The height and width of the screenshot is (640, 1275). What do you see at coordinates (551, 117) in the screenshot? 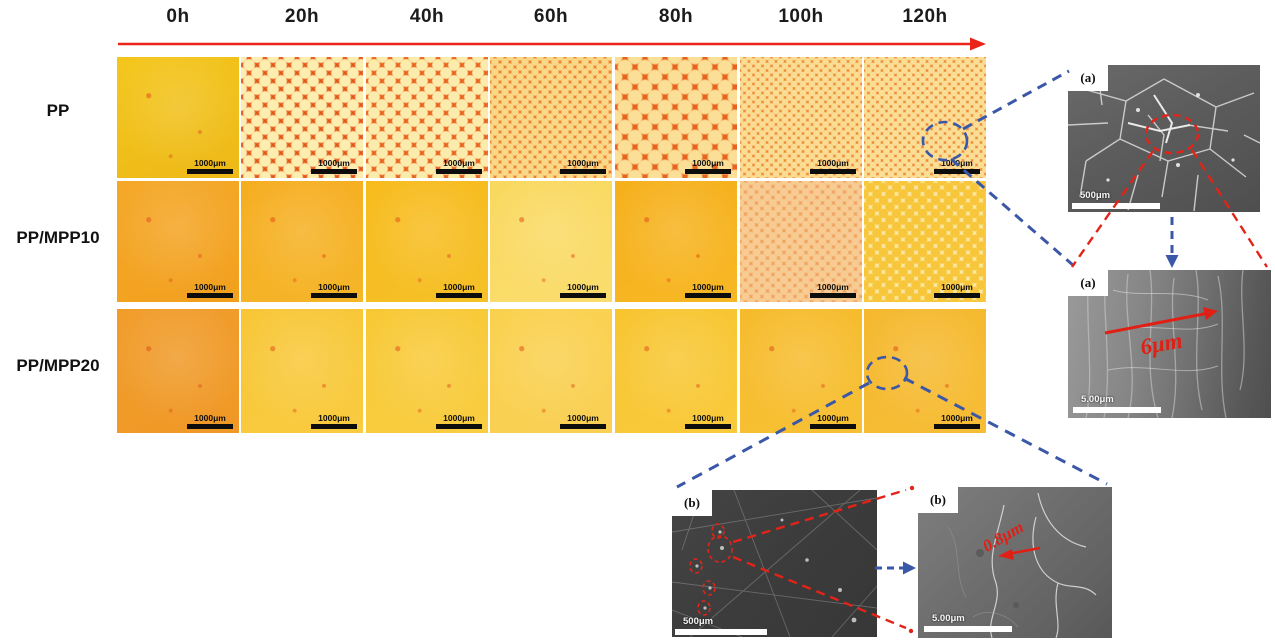
I see `micrograph-pp-60h: 1000μm` at bounding box center [551, 117].